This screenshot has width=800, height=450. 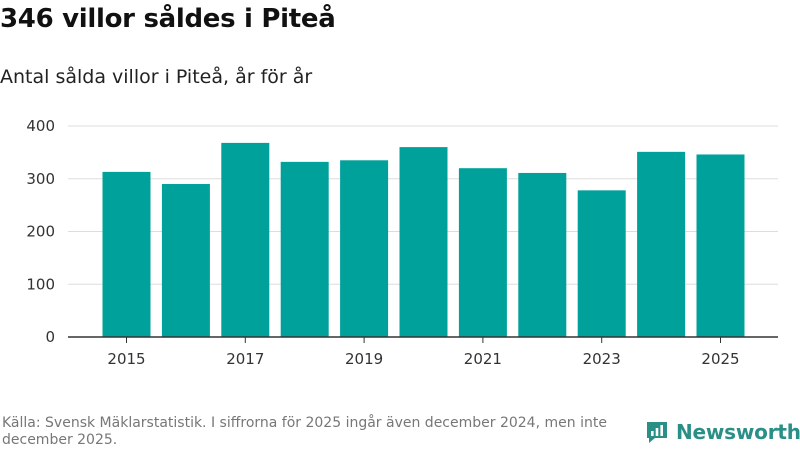 What do you see at coordinates (601, 263) in the screenshot?
I see `bar-2023` at bounding box center [601, 263].